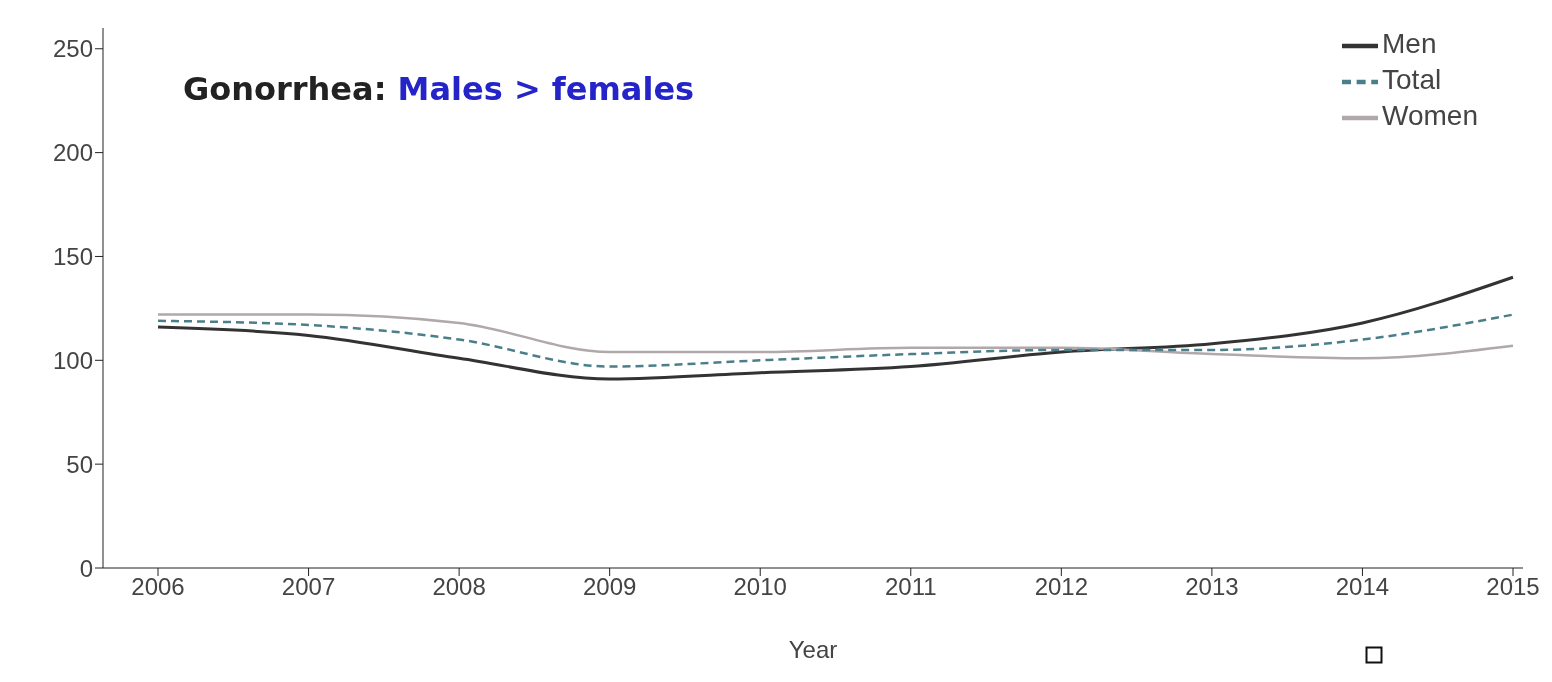  I want to click on text: Gonorrhea: Males > females, so click(439, 89).